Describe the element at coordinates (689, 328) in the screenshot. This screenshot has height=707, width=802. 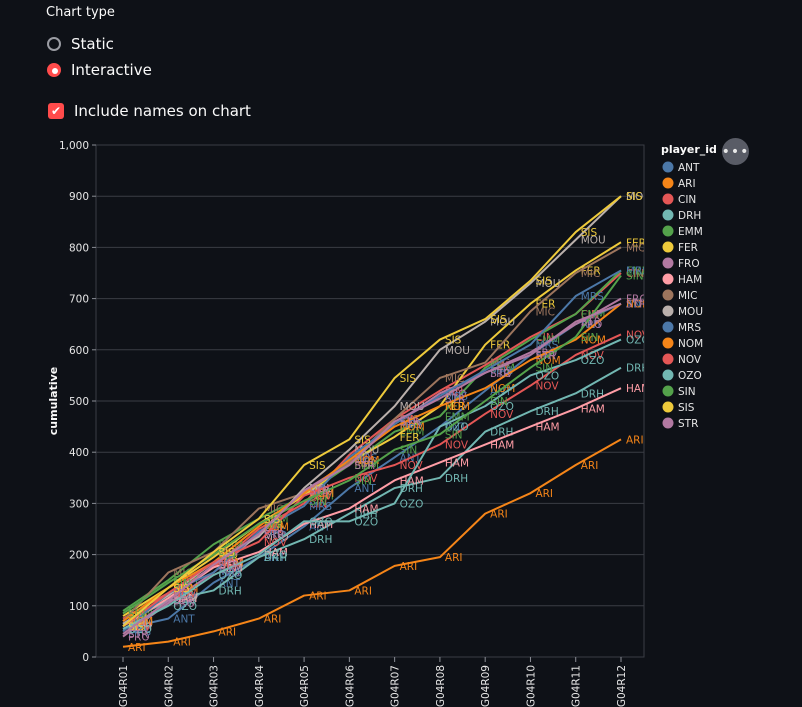
I see `legend-item-mrs: MRS` at that location.